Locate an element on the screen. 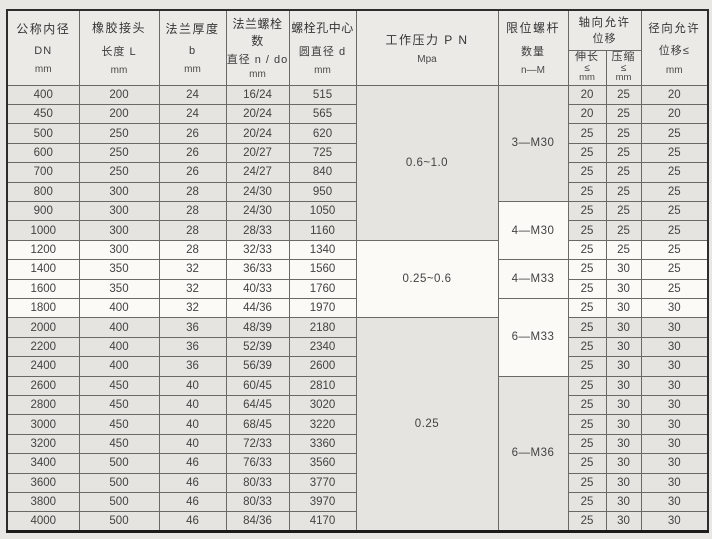 This screenshot has width=712, height=539. table-row: 3200 450 40 72/33 3360 25 30 30 is located at coordinates (357, 444).